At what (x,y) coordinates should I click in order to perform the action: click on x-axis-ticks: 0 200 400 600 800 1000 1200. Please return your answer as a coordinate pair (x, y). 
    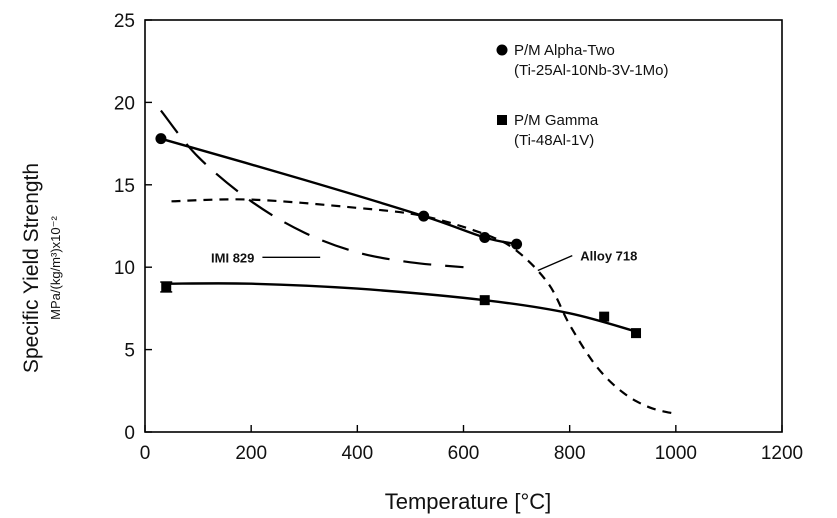
    Looking at the image, I should click on (471, 444).